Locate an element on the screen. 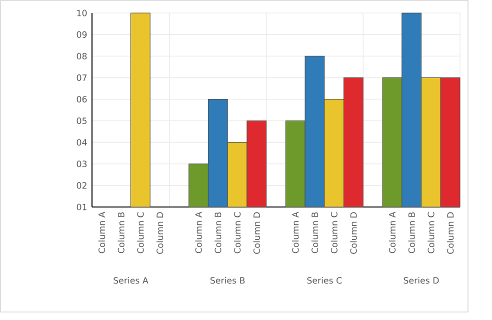 The width and height of the screenshot is (492, 320). text: Series D is located at coordinates (421, 280).